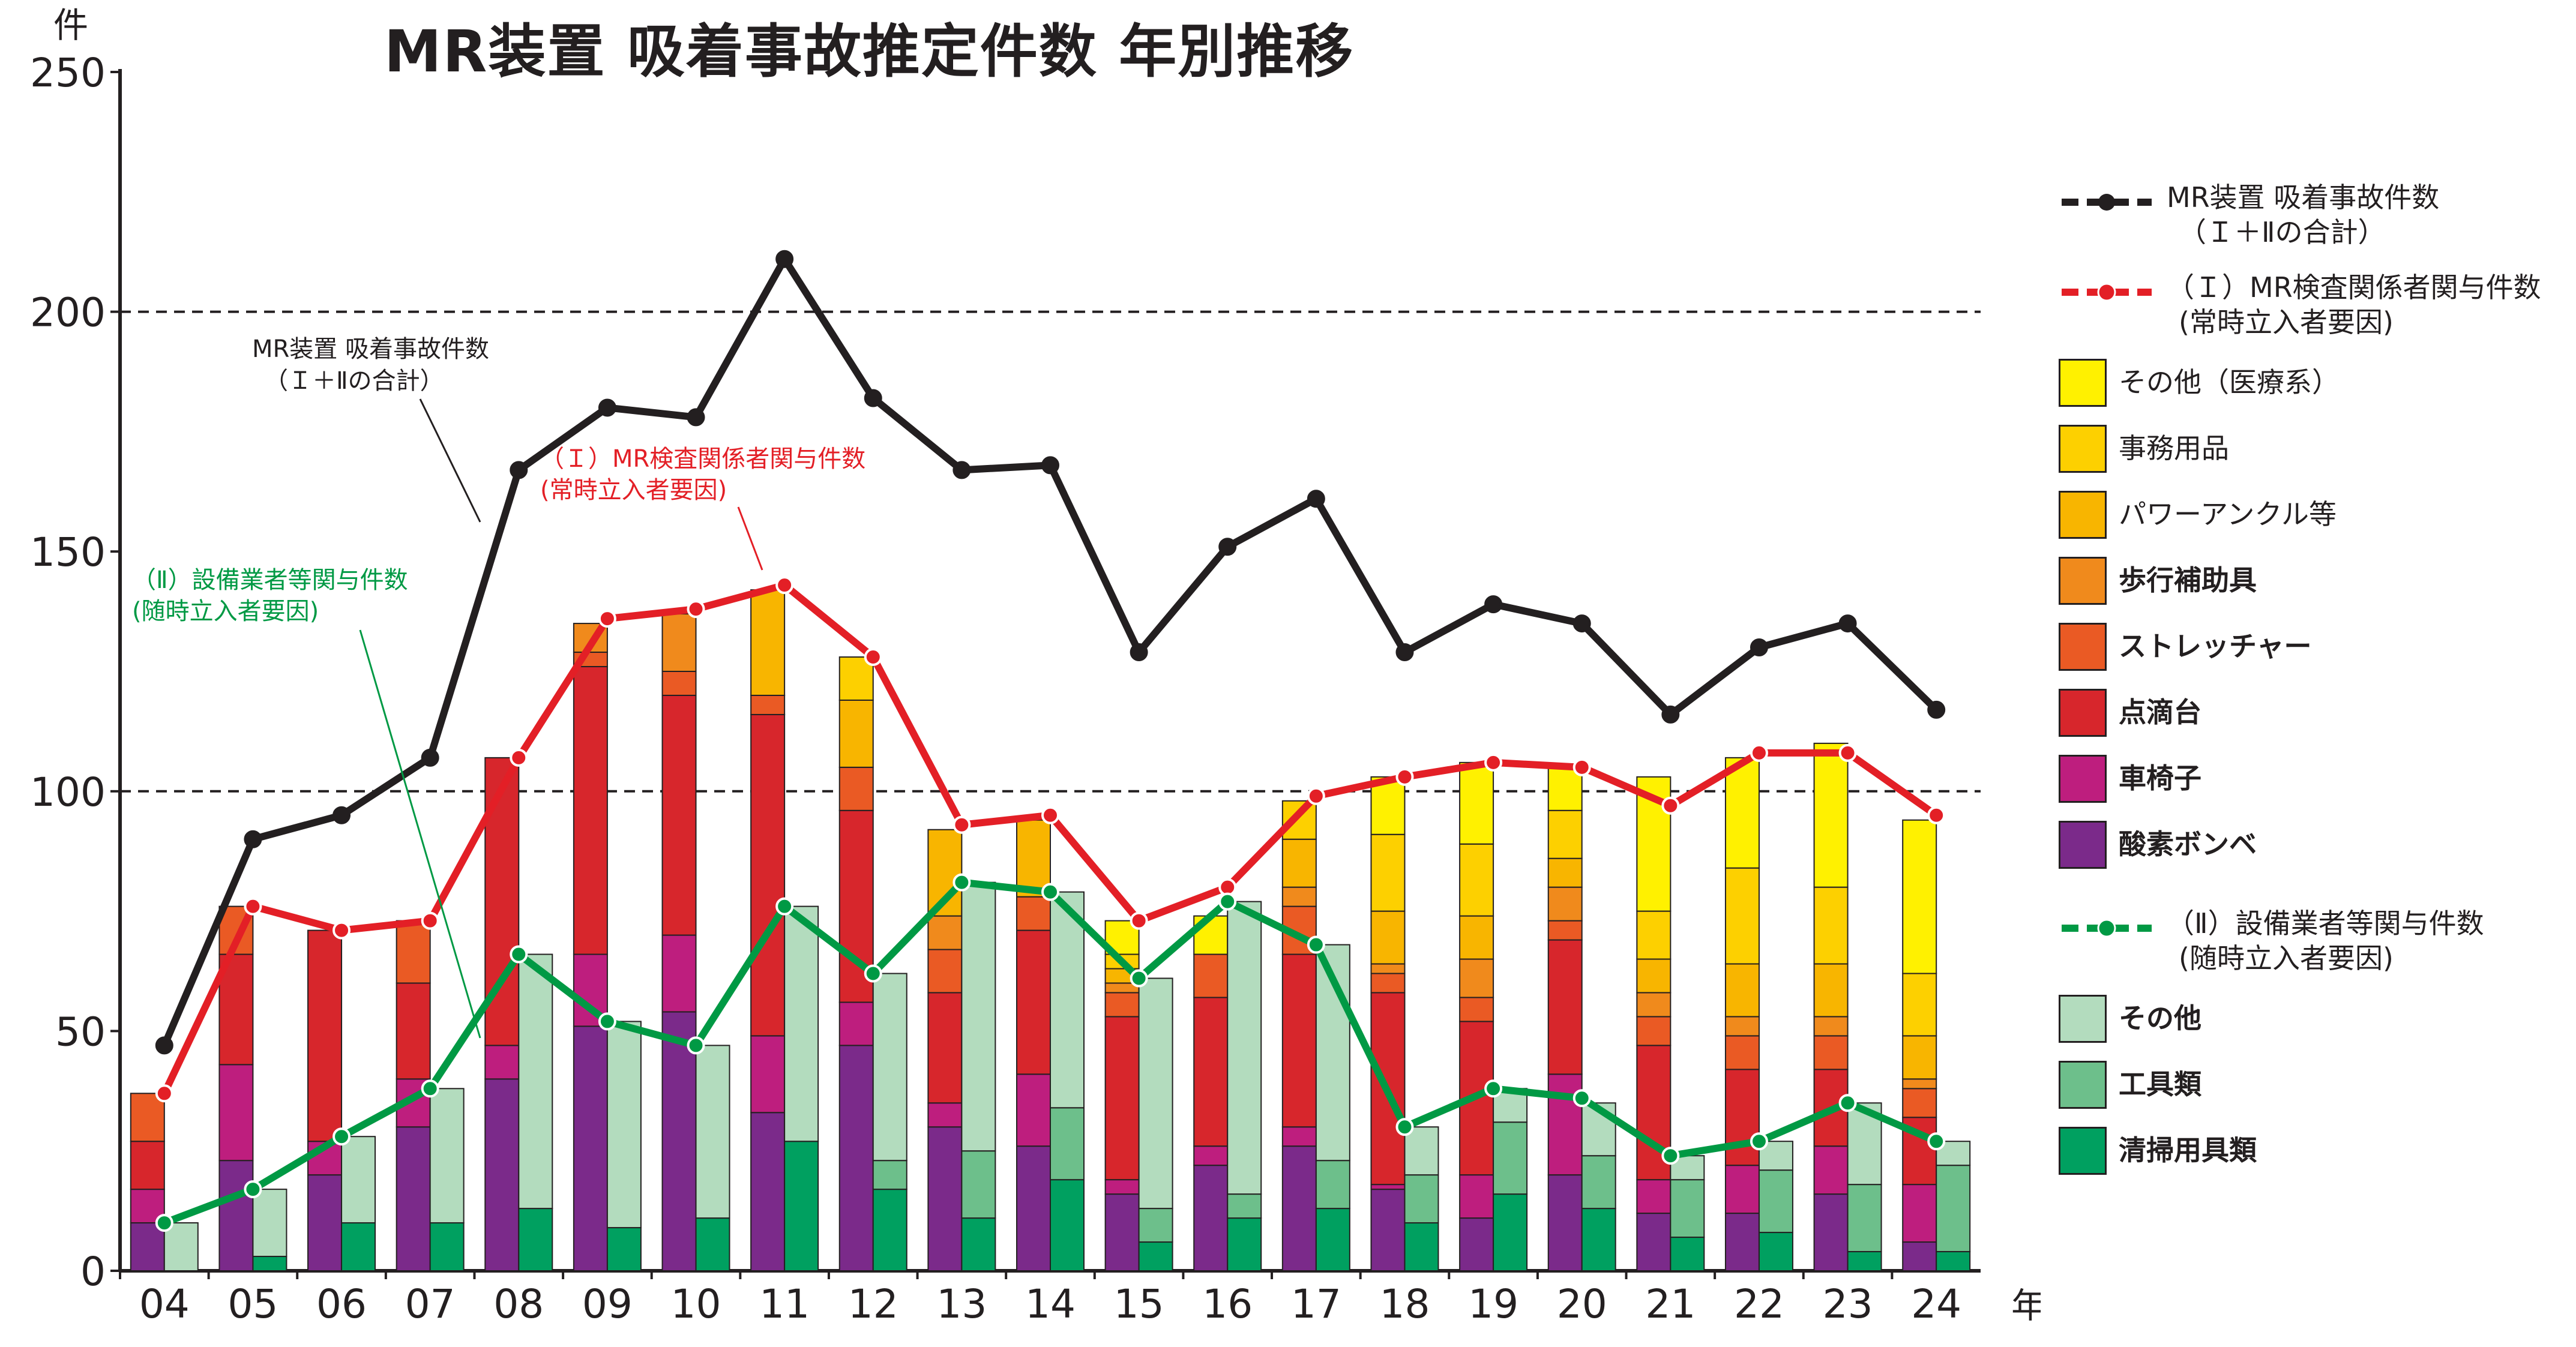  I want to click on x-tick-label: 14, so click(1050, 1304).